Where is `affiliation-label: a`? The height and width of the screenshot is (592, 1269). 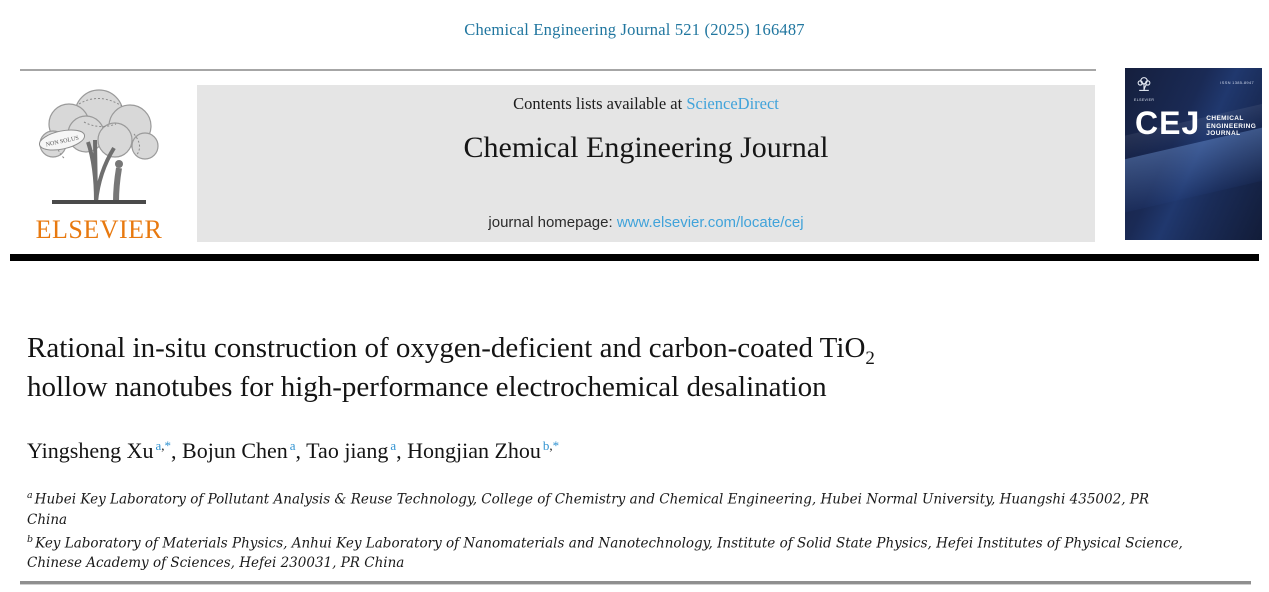
affiliation-label: a is located at coordinates (30, 495).